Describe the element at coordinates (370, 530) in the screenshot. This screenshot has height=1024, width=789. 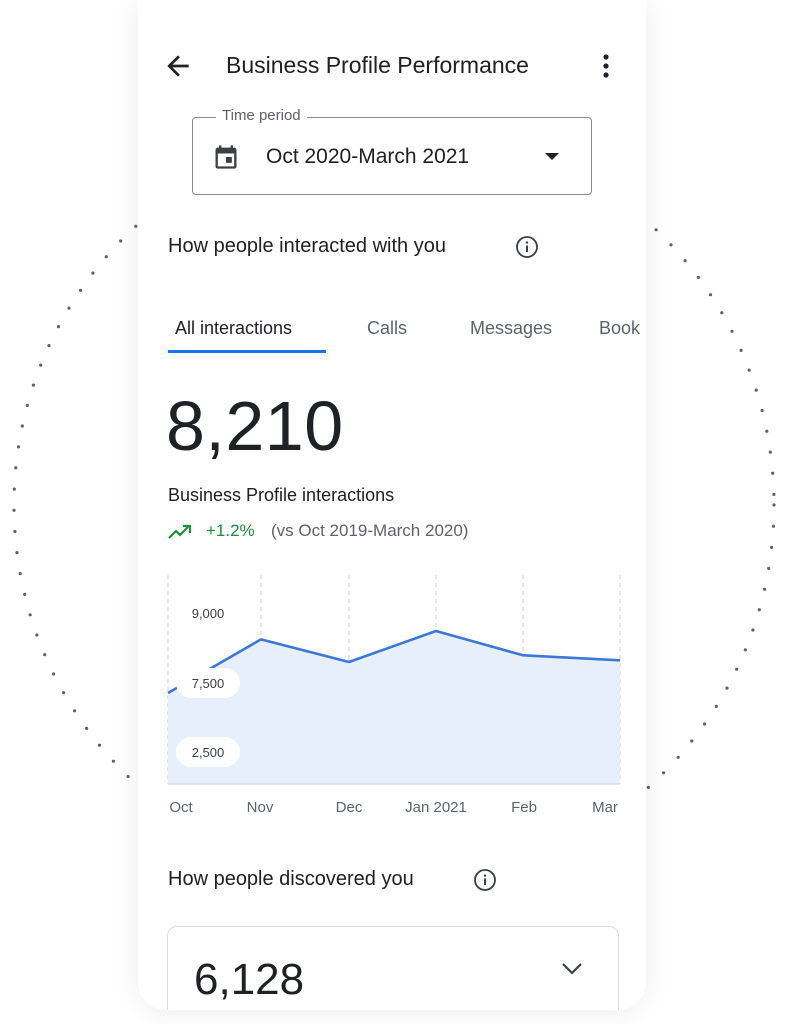
I see `trend-comparison-period: (vs Oct 2019-March 2020)` at that location.